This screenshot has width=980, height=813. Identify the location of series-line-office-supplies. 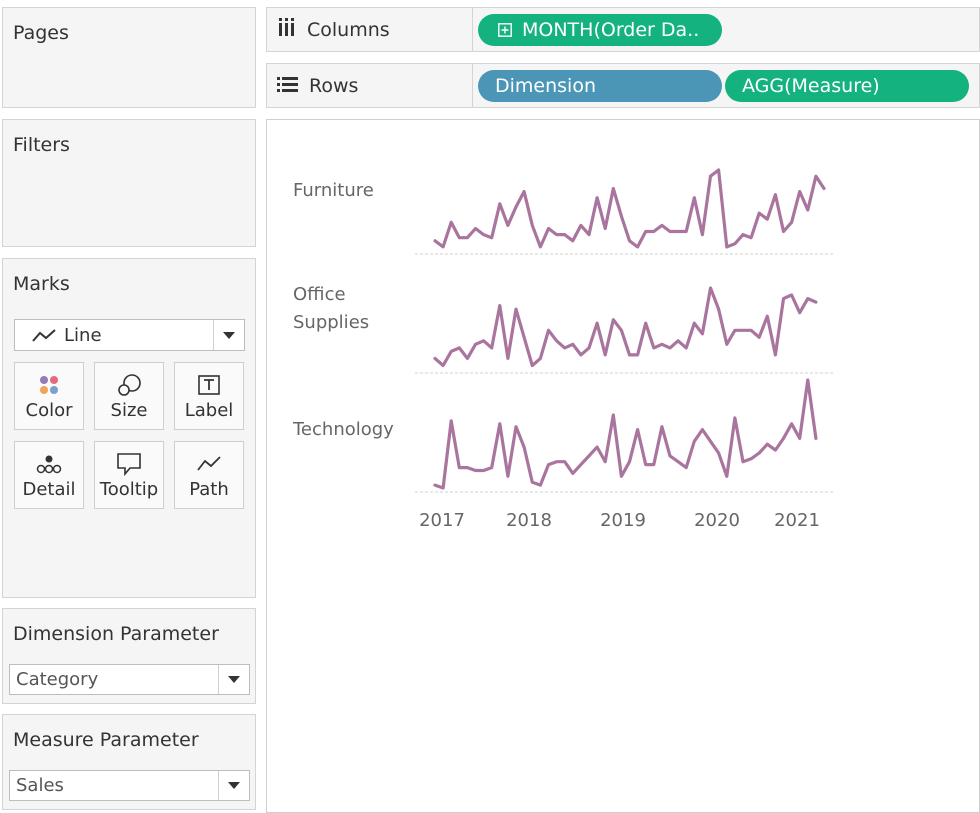
(625, 327).